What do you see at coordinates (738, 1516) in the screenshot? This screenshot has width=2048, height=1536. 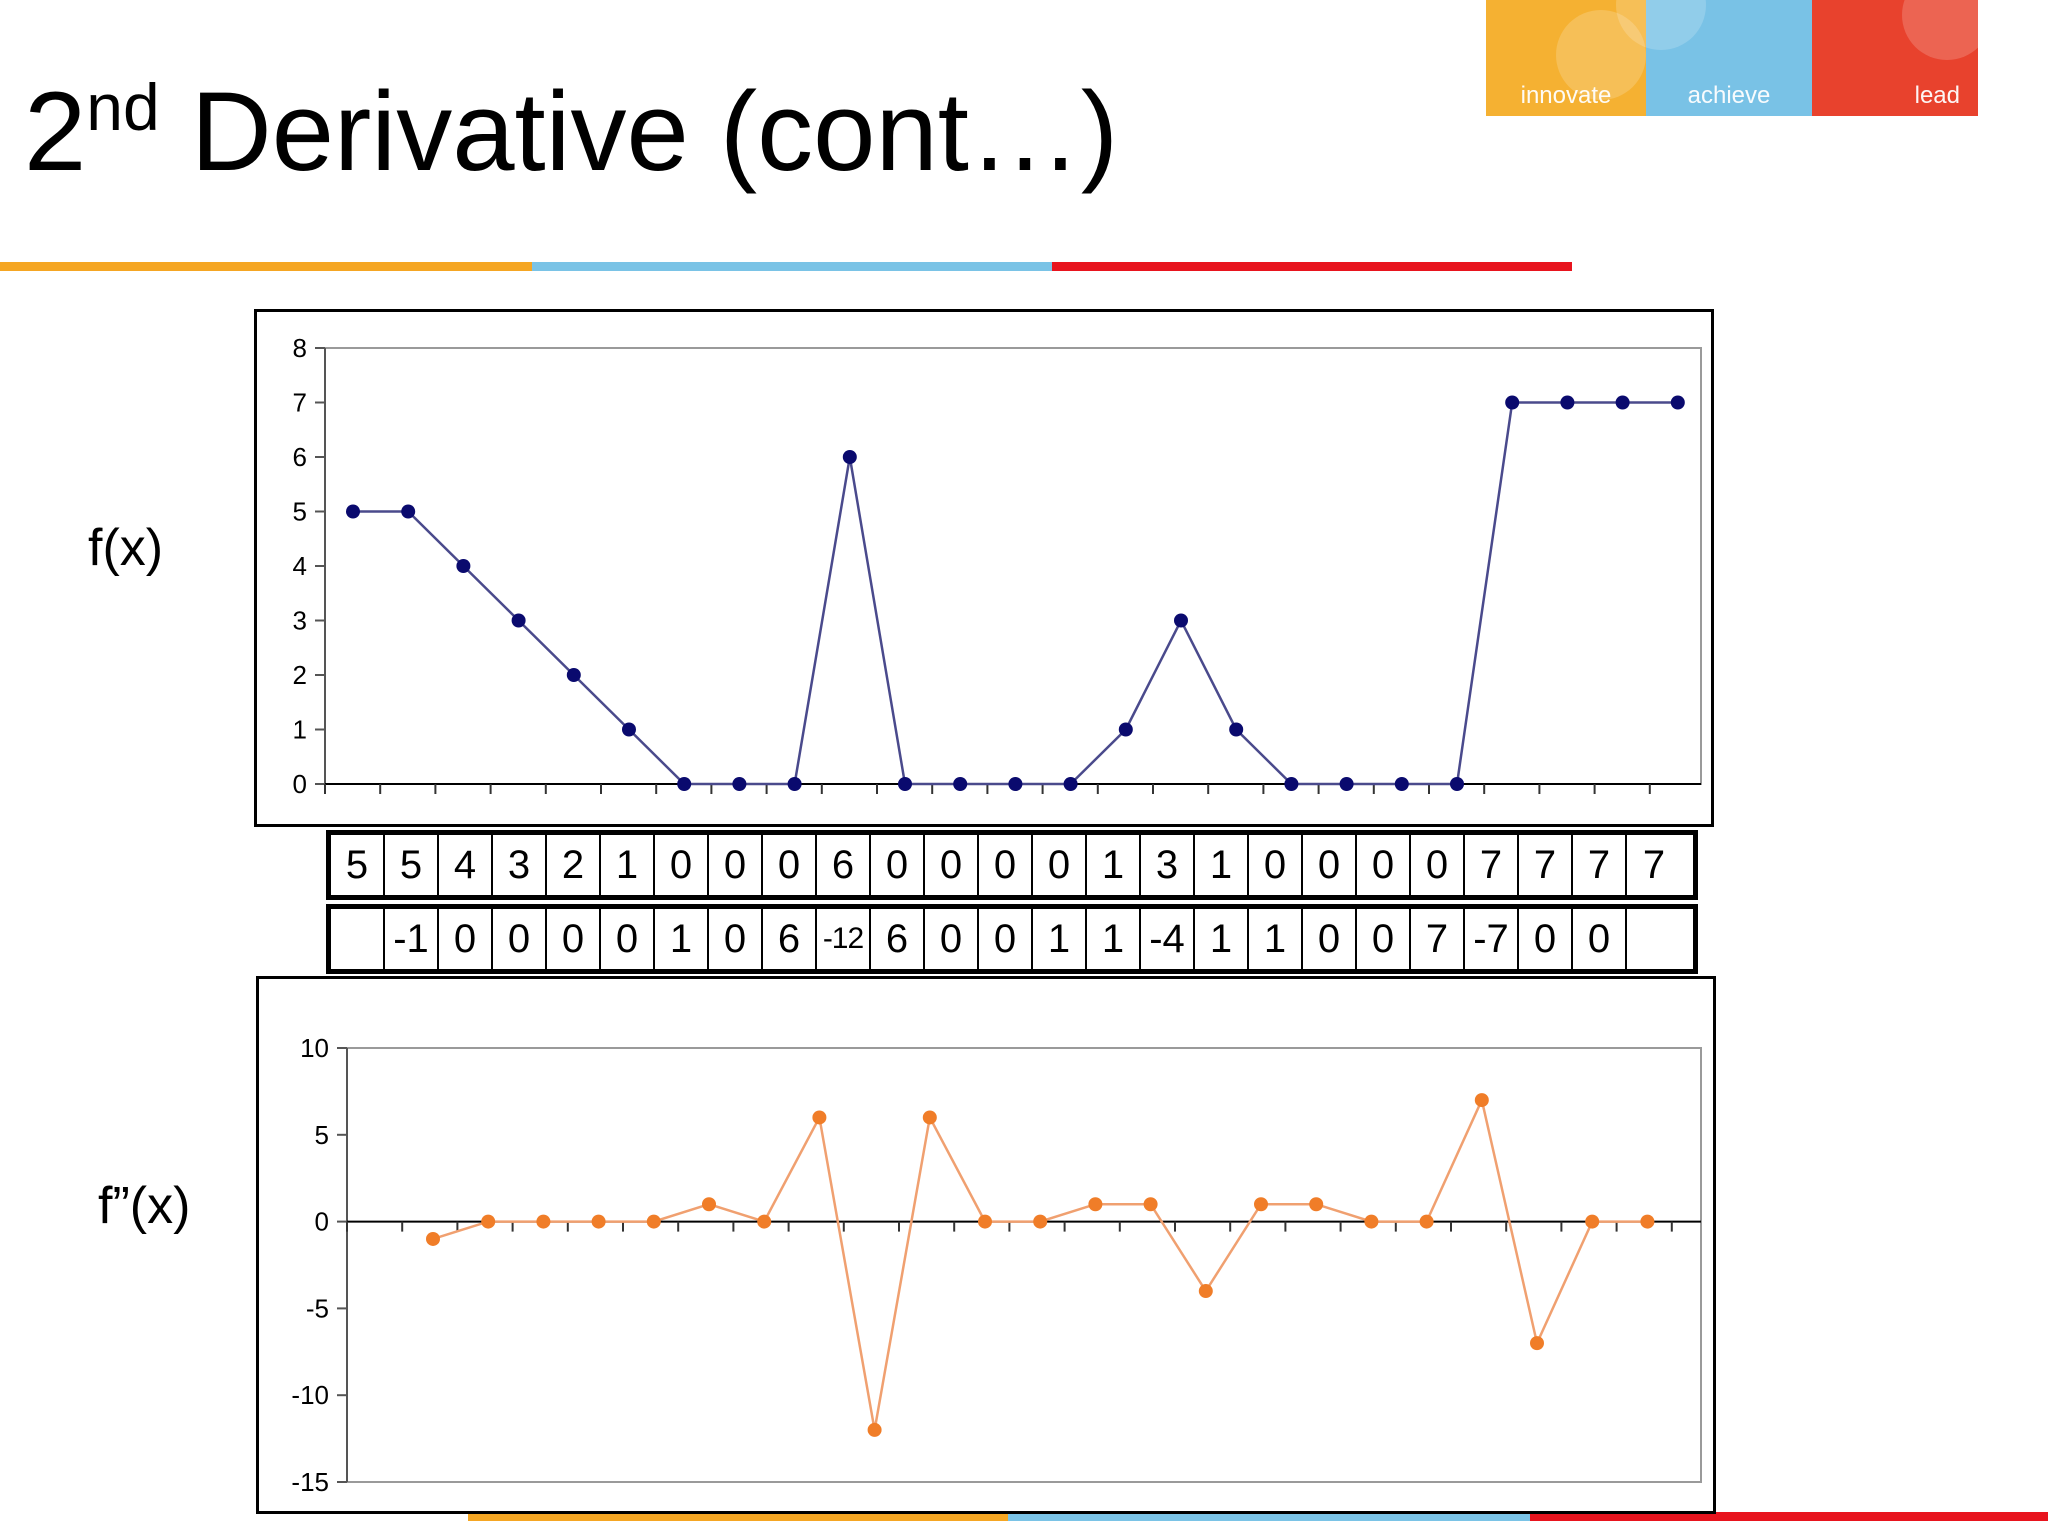 I see `accent-bar-bottom-orange` at bounding box center [738, 1516].